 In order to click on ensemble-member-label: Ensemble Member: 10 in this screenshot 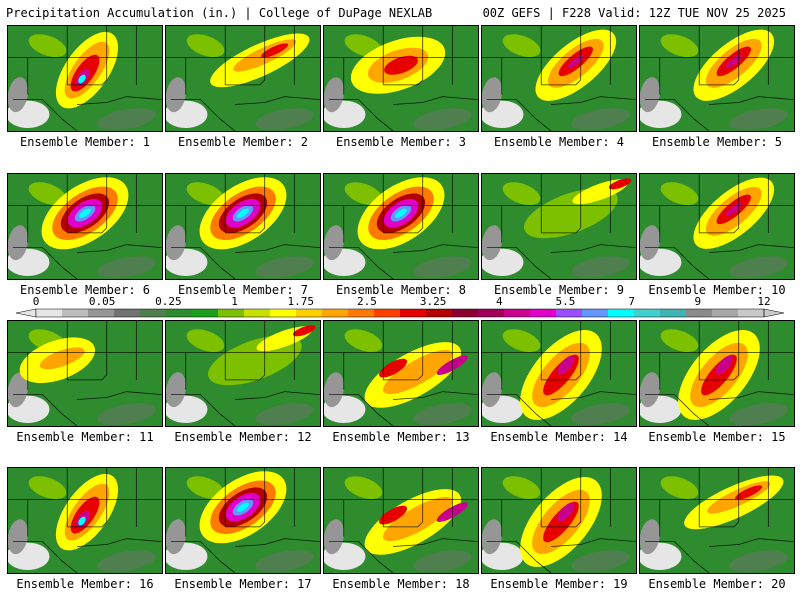, I will do `click(717, 290)`.